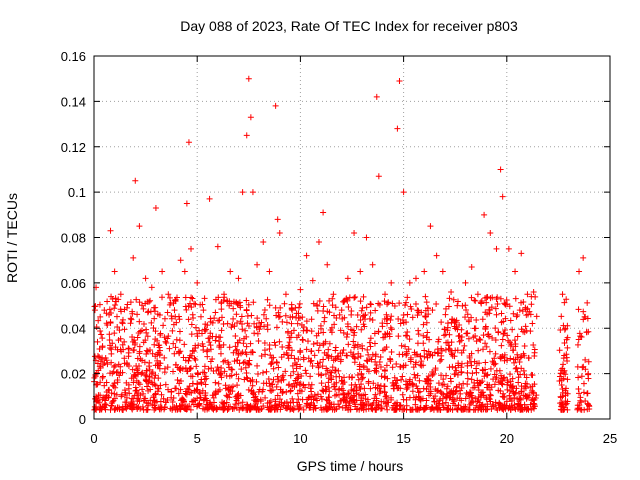 This screenshot has width=640, height=480. What do you see at coordinates (73, 238) in the screenshot?
I see `y-tick-label: 0.08` at bounding box center [73, 238].